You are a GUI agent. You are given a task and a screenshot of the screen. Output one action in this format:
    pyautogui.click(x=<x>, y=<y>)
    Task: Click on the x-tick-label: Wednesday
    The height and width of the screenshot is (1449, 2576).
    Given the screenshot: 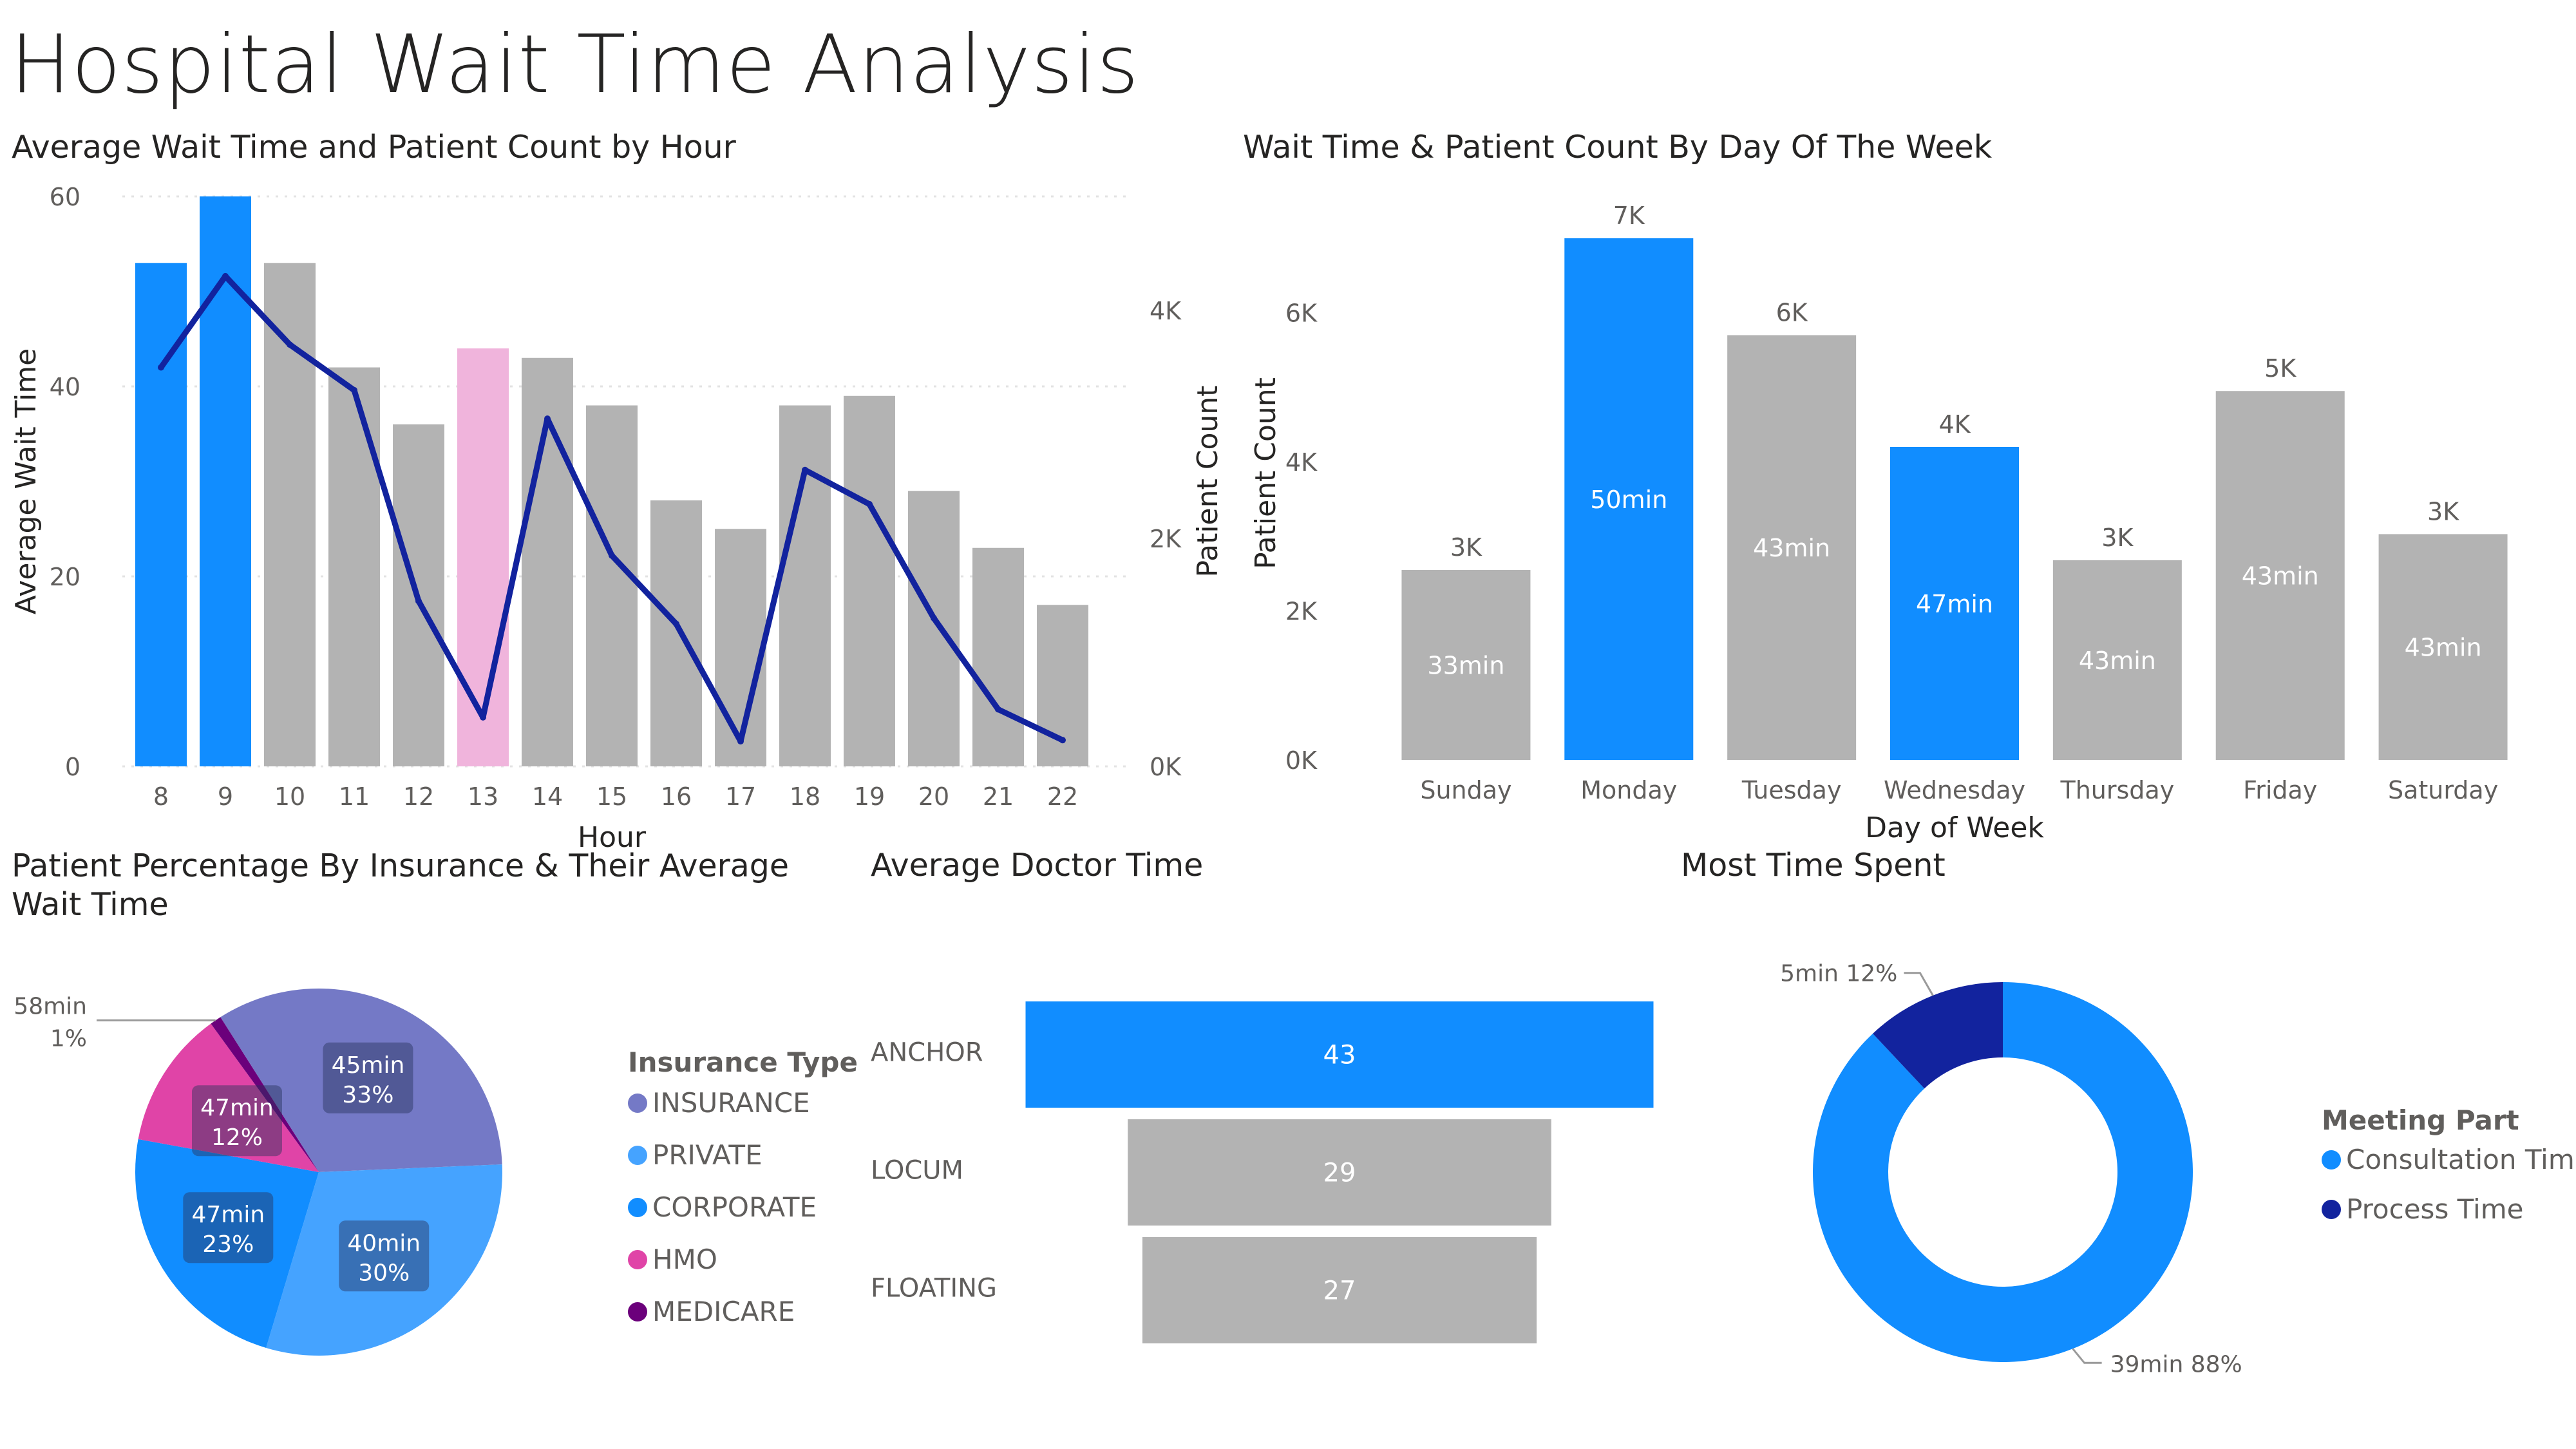 What is the action you would take?
    pyautogui.click(x=1954, y=790)
    